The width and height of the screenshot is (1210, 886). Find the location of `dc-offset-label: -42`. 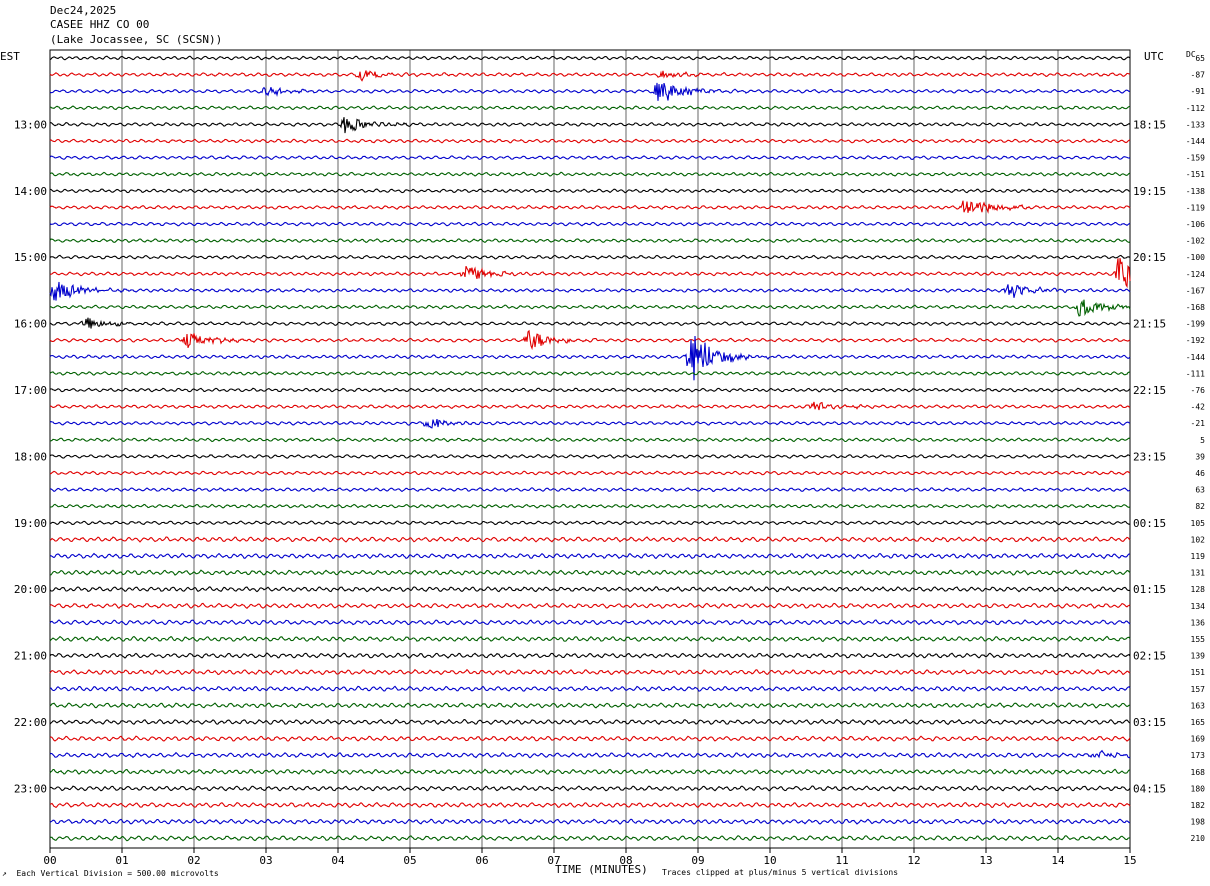

dc-offset-label: -42 is located at coordinates (1198, 407).